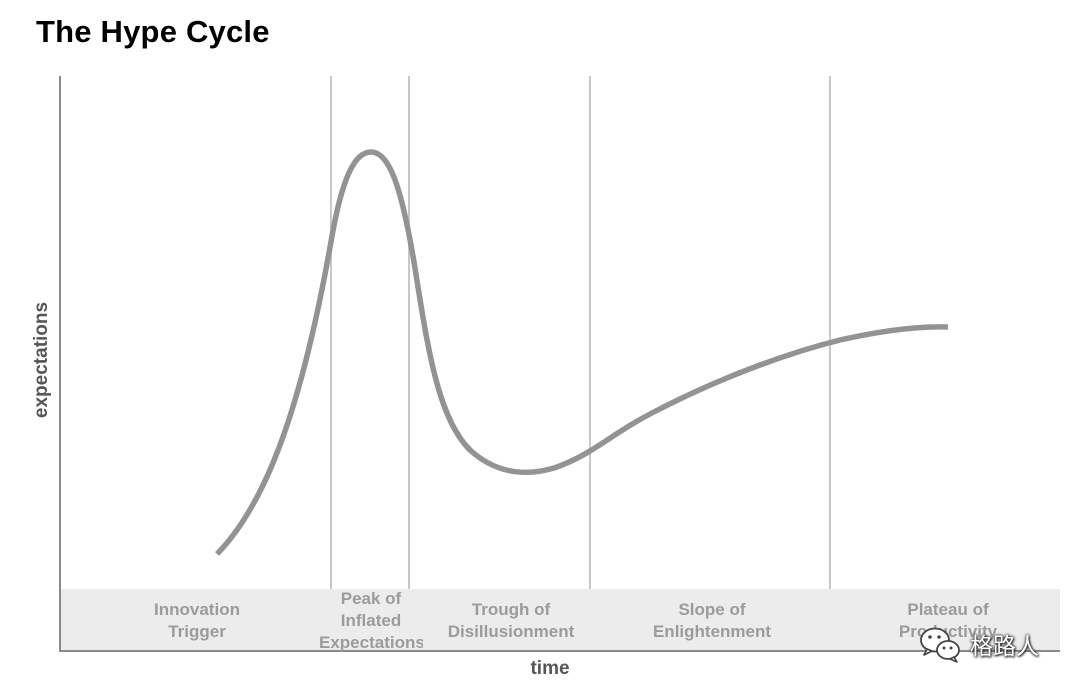 The image size is (1080, 694). What do you see at coordinates (1004, 647) in the screenshot?
I see `watermark-text: 格路人` at bounding box center [1004, 647].